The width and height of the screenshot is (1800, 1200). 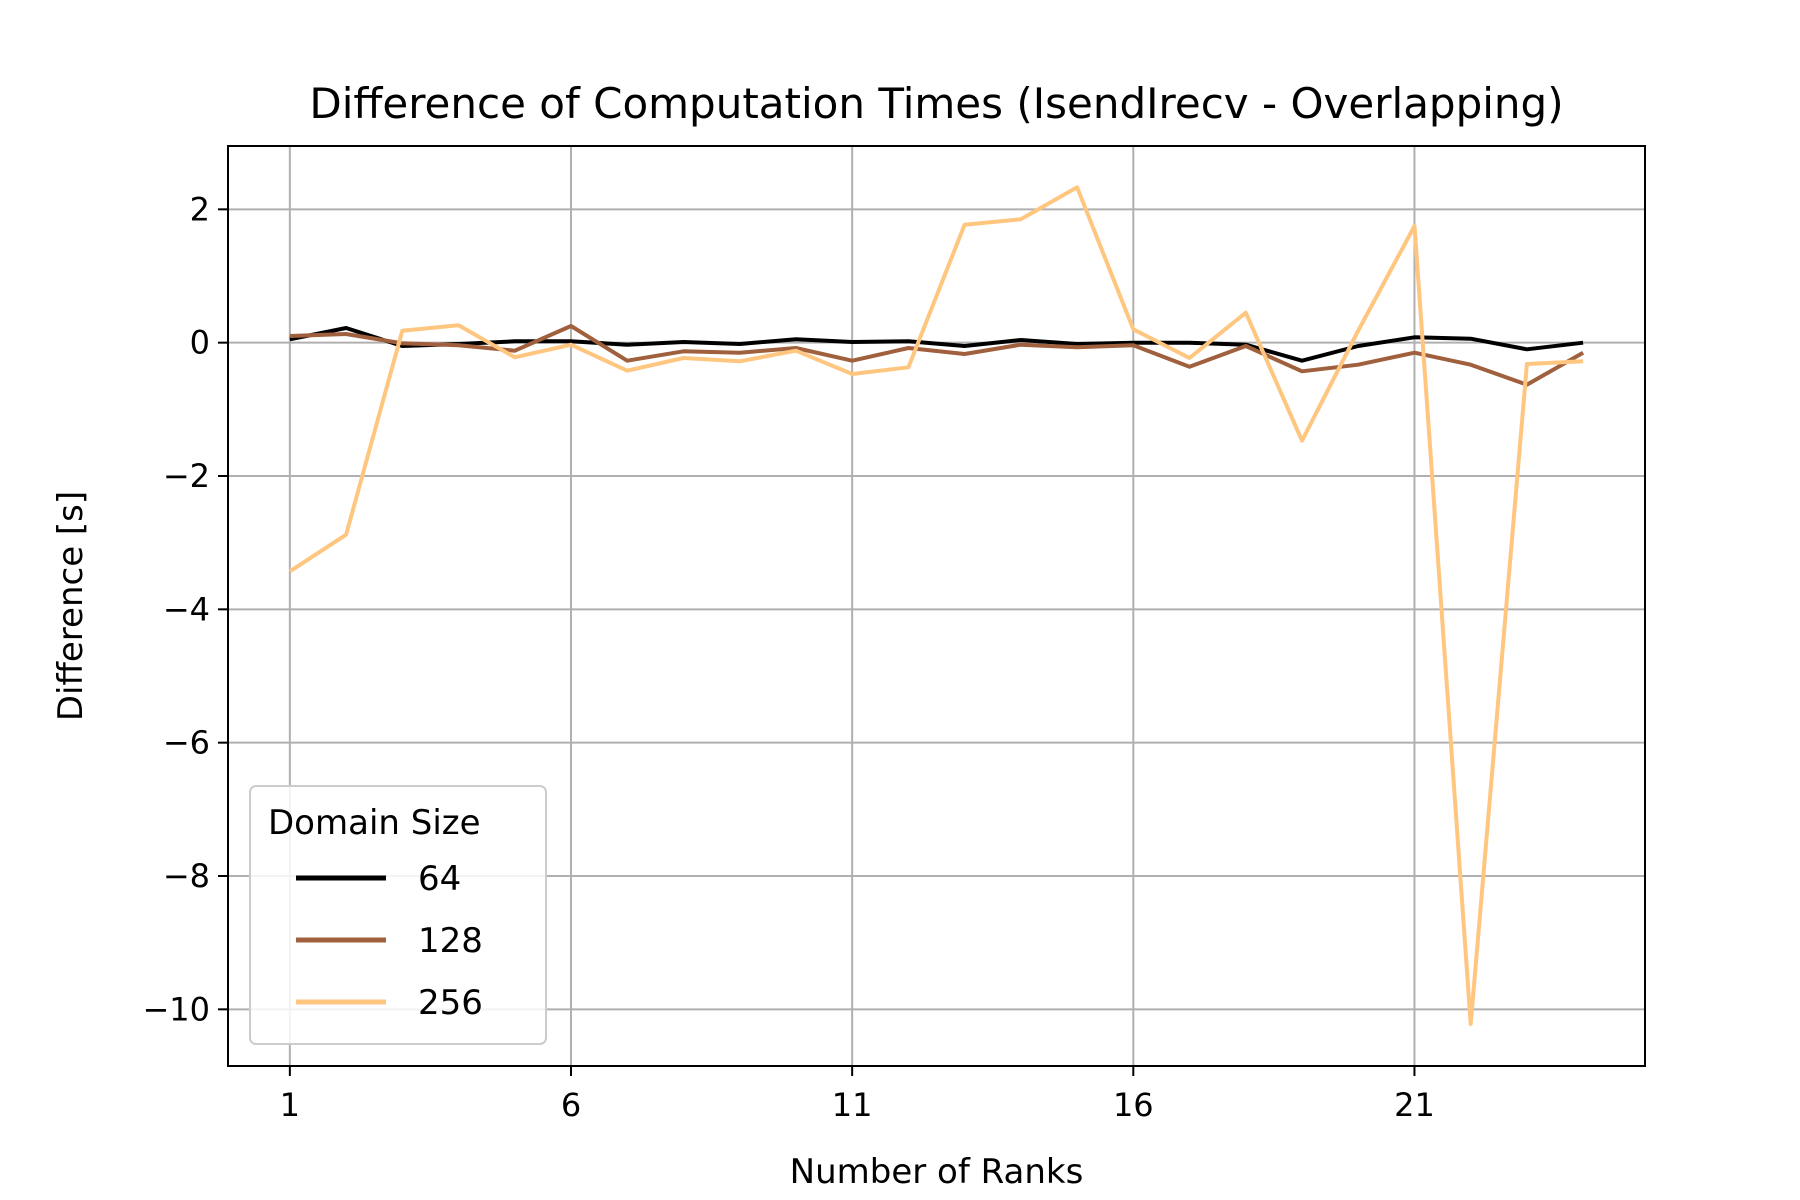 I want to click on x-tick-label: 1, so click(x=290, y=1105).